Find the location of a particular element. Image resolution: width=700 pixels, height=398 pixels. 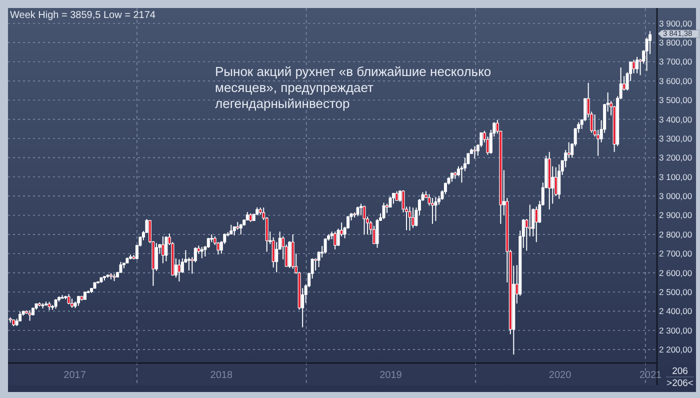

y-tick-label: 2 600,00 is located at coordinates (675, 273).